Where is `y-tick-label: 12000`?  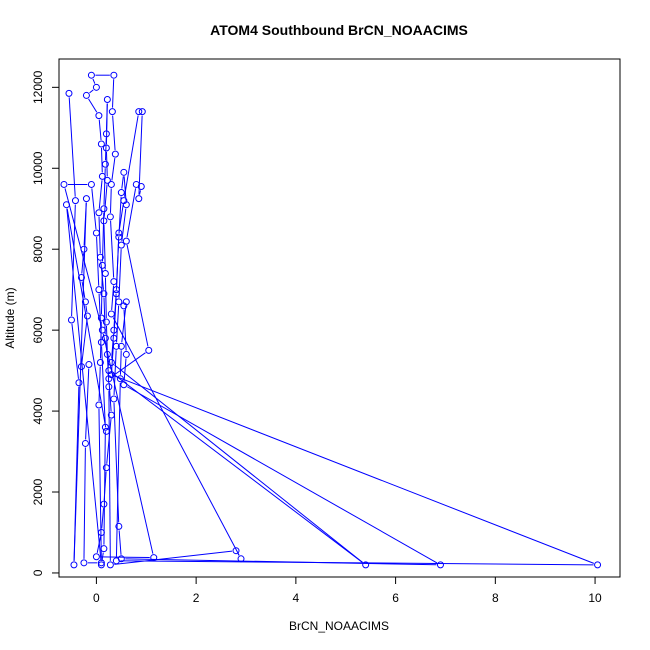 y-tick-label: 12000 is located at coordinates (38, 87).